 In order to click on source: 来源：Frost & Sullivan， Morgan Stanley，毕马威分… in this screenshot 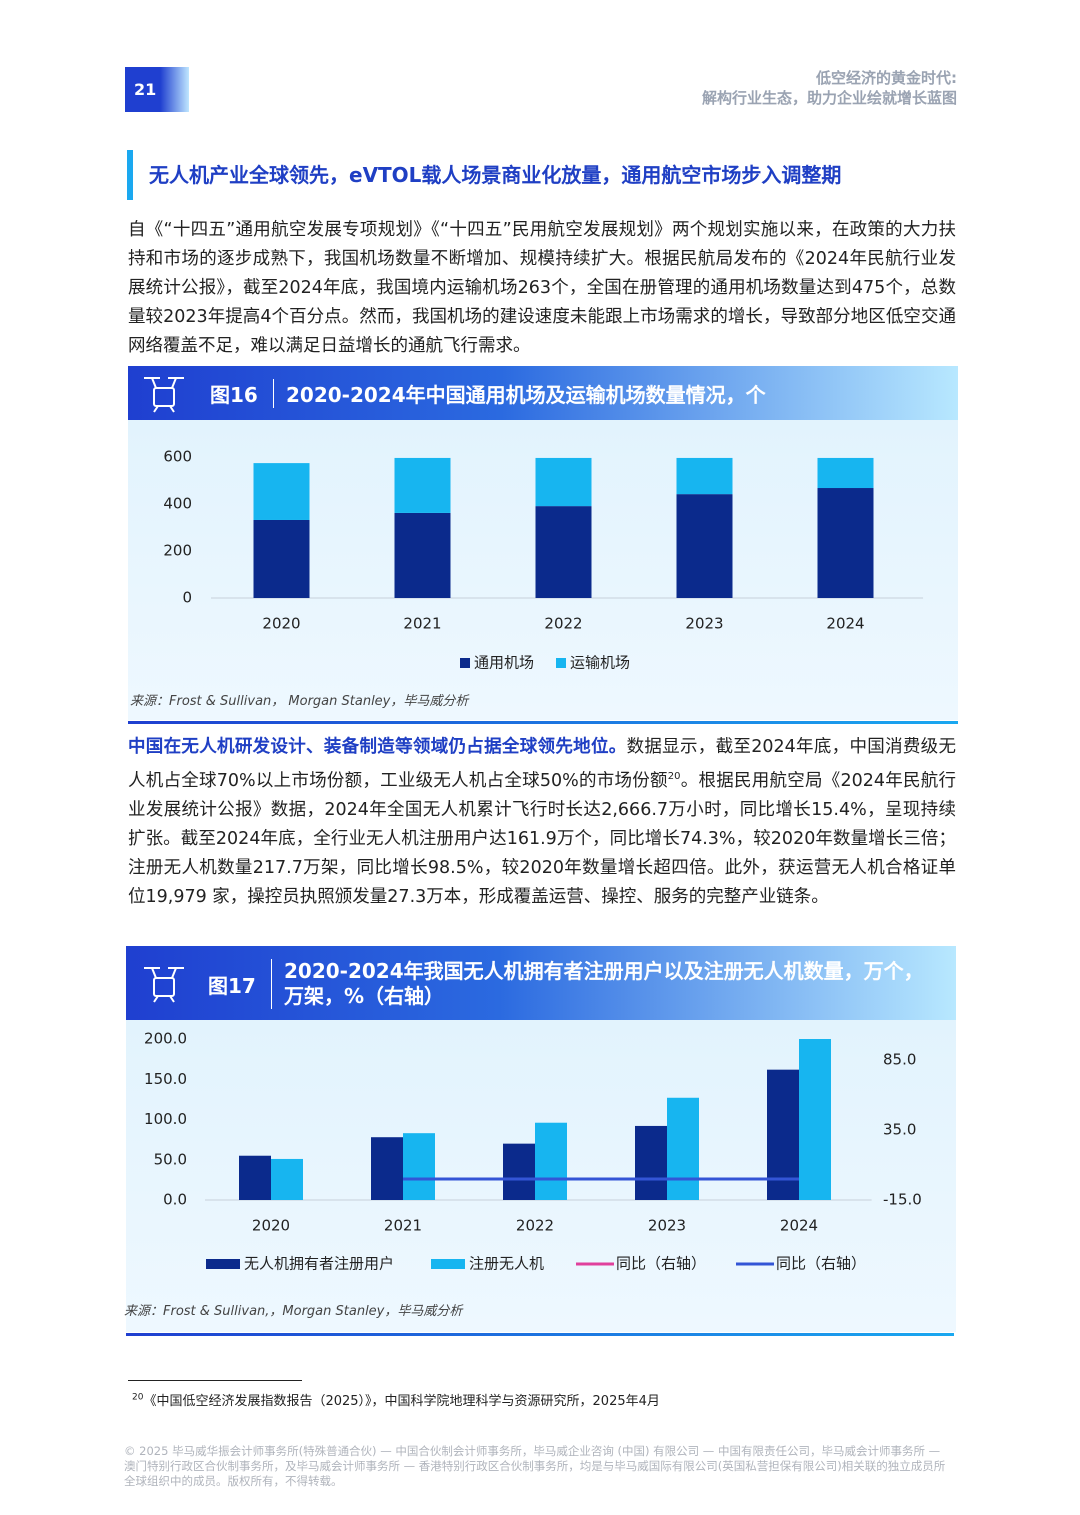, I will do `click(299, 701)`.